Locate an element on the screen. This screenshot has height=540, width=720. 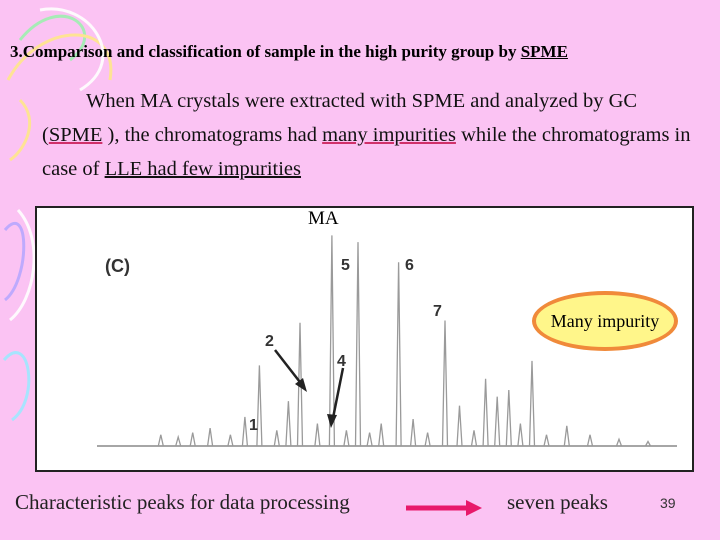
chart-title: (C) is located at coordinates (117, 266).